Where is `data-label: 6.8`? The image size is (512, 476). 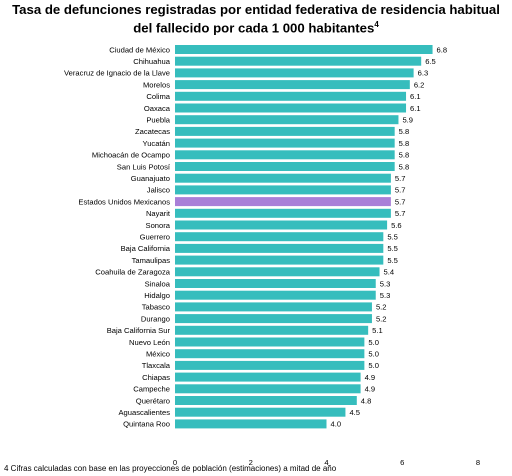 data-label: 6.8 is located at coordinates (442, 49).